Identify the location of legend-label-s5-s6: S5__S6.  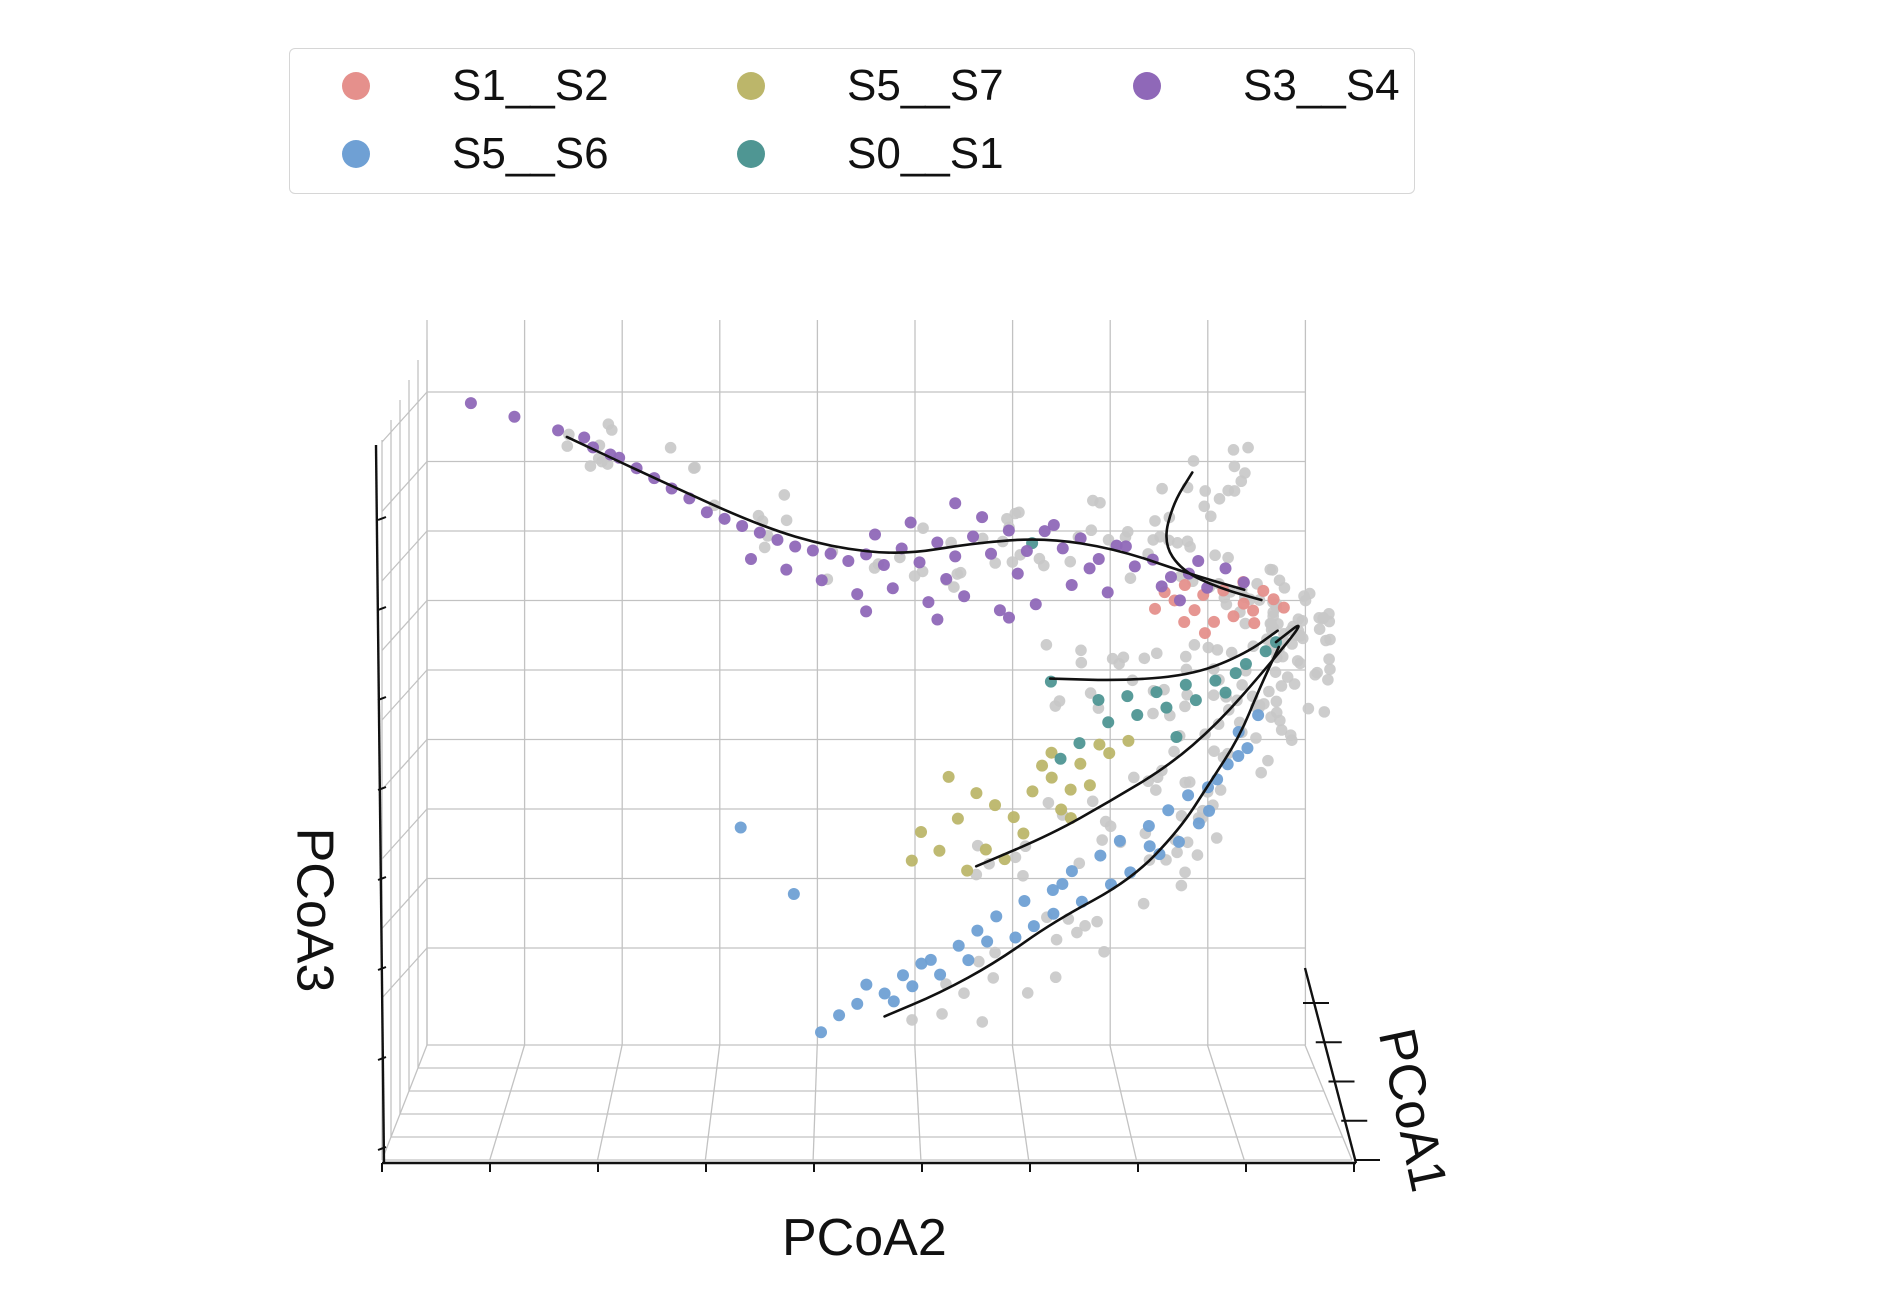
(530, 153).